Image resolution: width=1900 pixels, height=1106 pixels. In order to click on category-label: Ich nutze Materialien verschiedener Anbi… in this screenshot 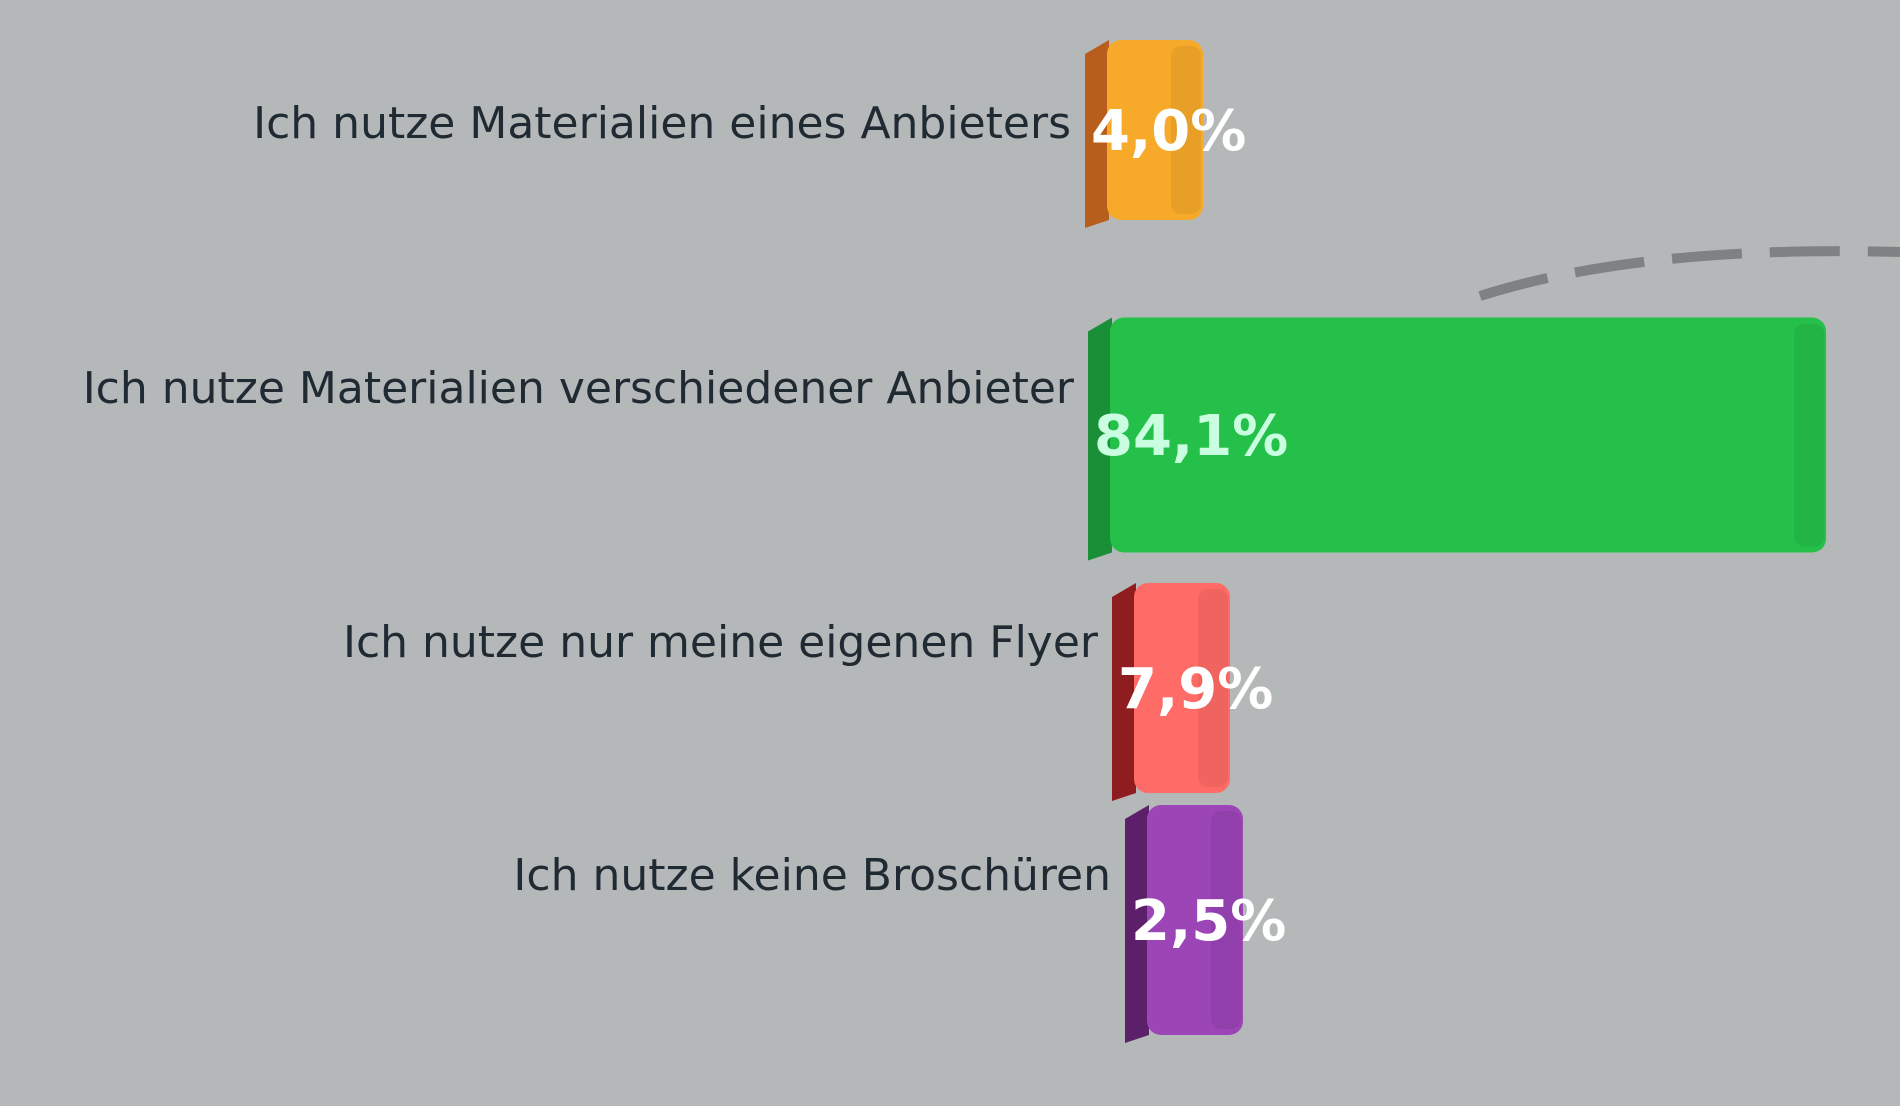, I will do `click(579, 388)`.